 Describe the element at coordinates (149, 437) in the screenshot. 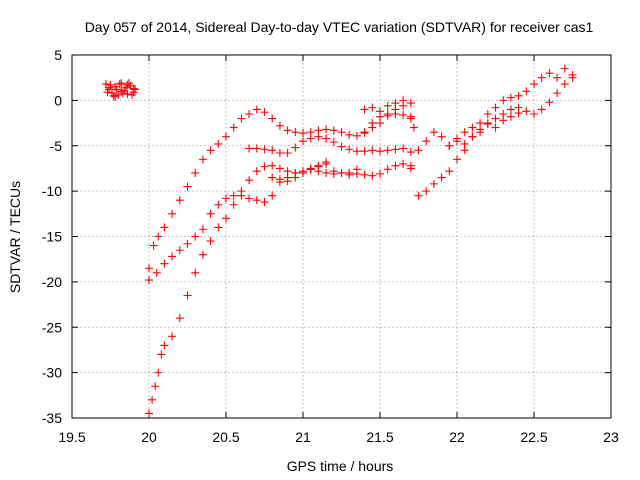

I see `x-tick-label: 20` at that location.